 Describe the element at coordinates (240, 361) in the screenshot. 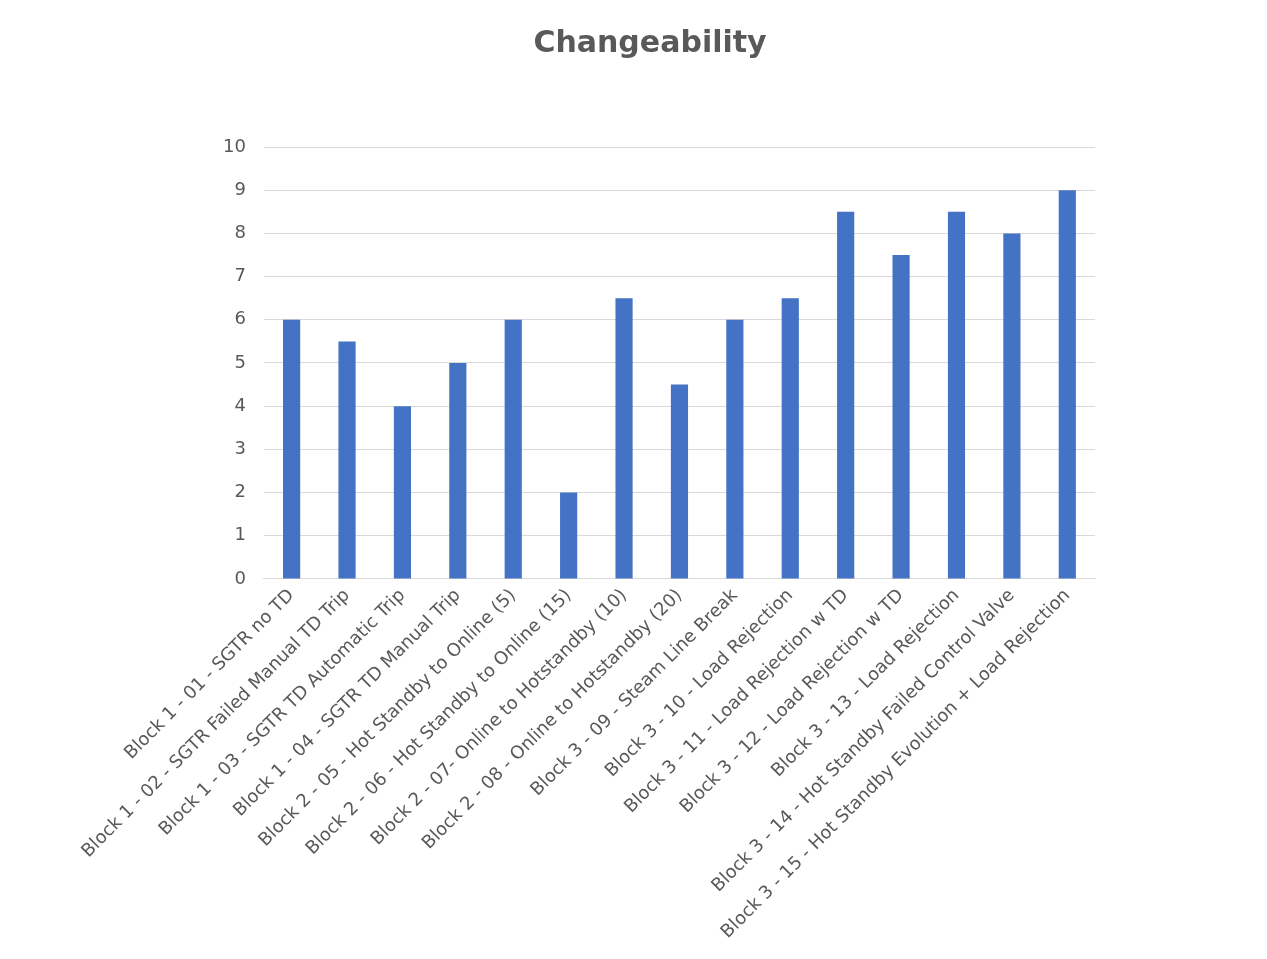

I see `y-tick-label: 5` at that location.